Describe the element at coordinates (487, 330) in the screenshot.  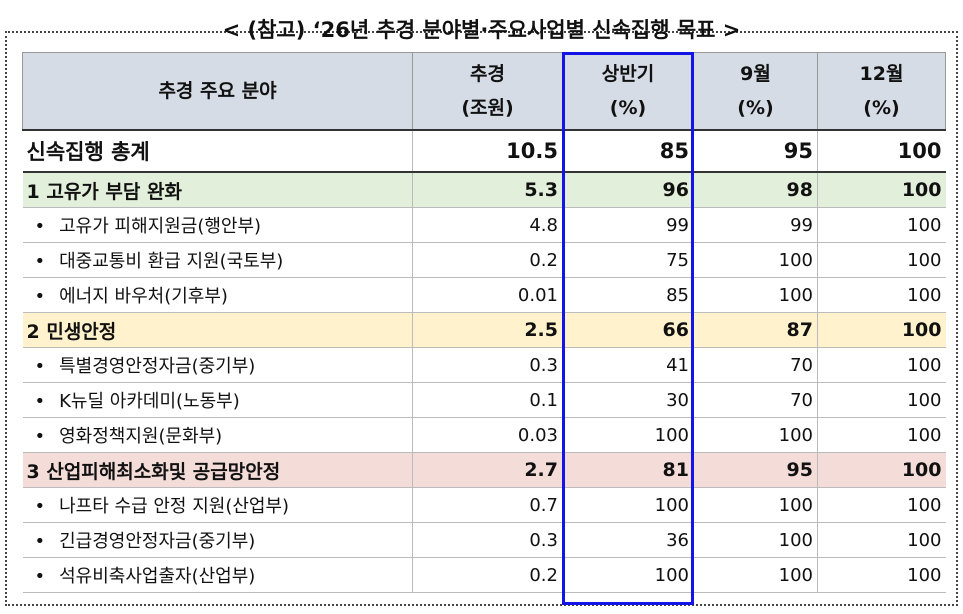
I see `cell-value: 2.5` at that location.